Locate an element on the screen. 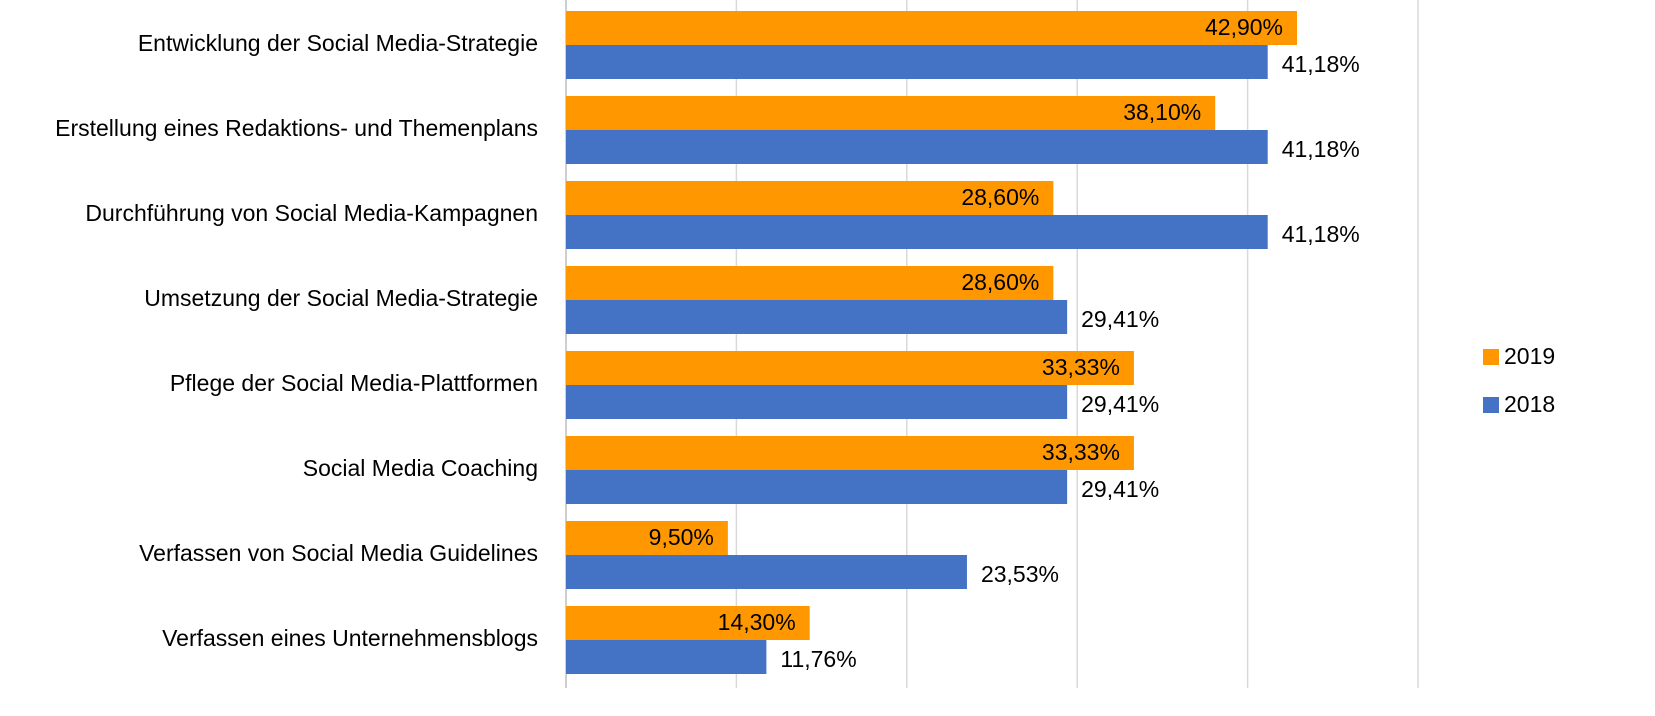 The image size is (1655, 716). category-label: Verfassen eines Unternehmensblogs is located at coordinates (350, 638).